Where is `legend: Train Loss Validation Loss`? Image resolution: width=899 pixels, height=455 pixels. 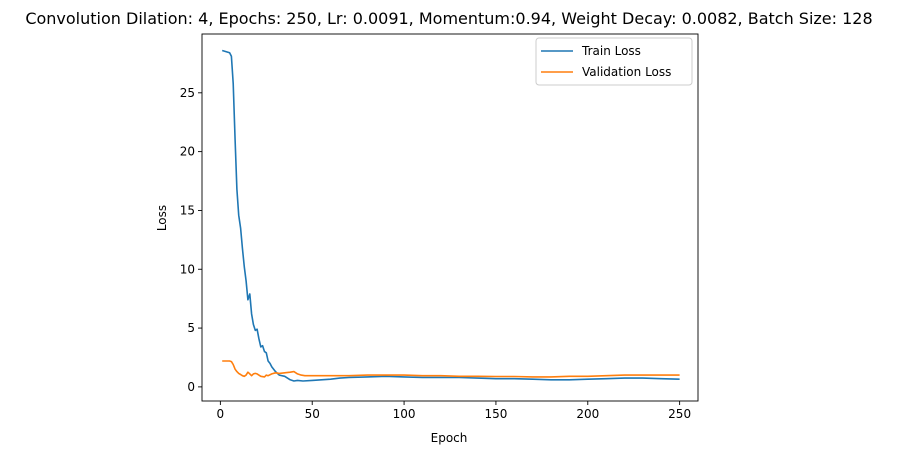 legend: Train Loss Validation Loss is located at coordinates (614, 61).